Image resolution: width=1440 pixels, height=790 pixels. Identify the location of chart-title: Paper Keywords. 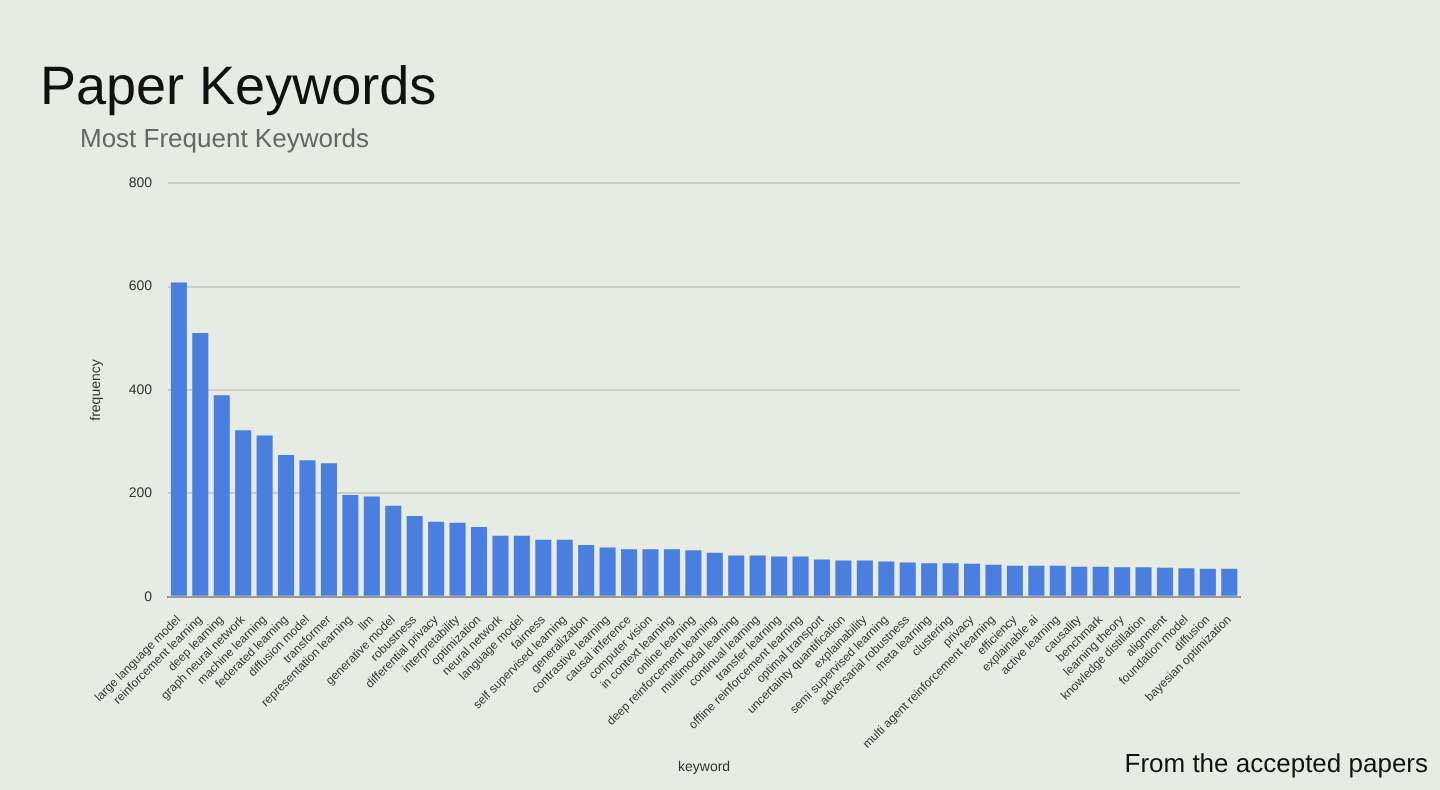
(238, 87).